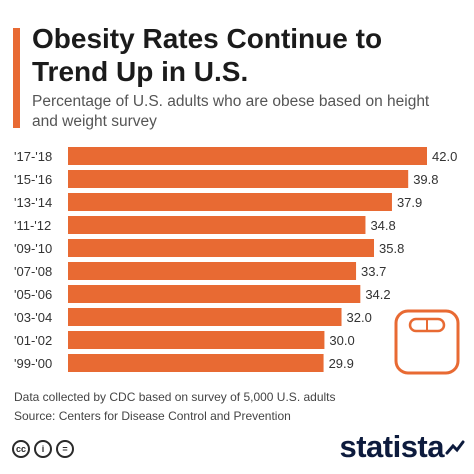 This screenshot has height=474, width=474. Describe the element at coordinates (373, 271) in the screenshot. I see `value-label: 33.7` at that location.